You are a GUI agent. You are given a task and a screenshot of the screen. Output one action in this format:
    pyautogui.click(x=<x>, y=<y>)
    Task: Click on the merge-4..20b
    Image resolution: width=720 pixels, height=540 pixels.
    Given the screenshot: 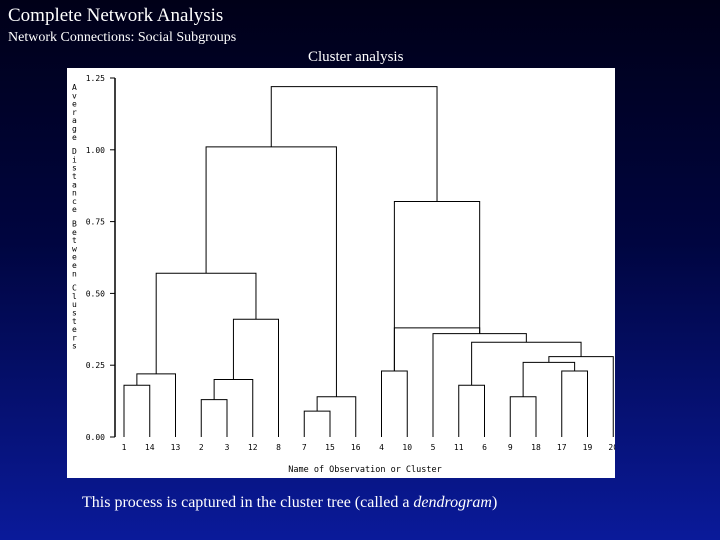 What is the action you would take?
    pyautogui.click(x=437, y=285)
    